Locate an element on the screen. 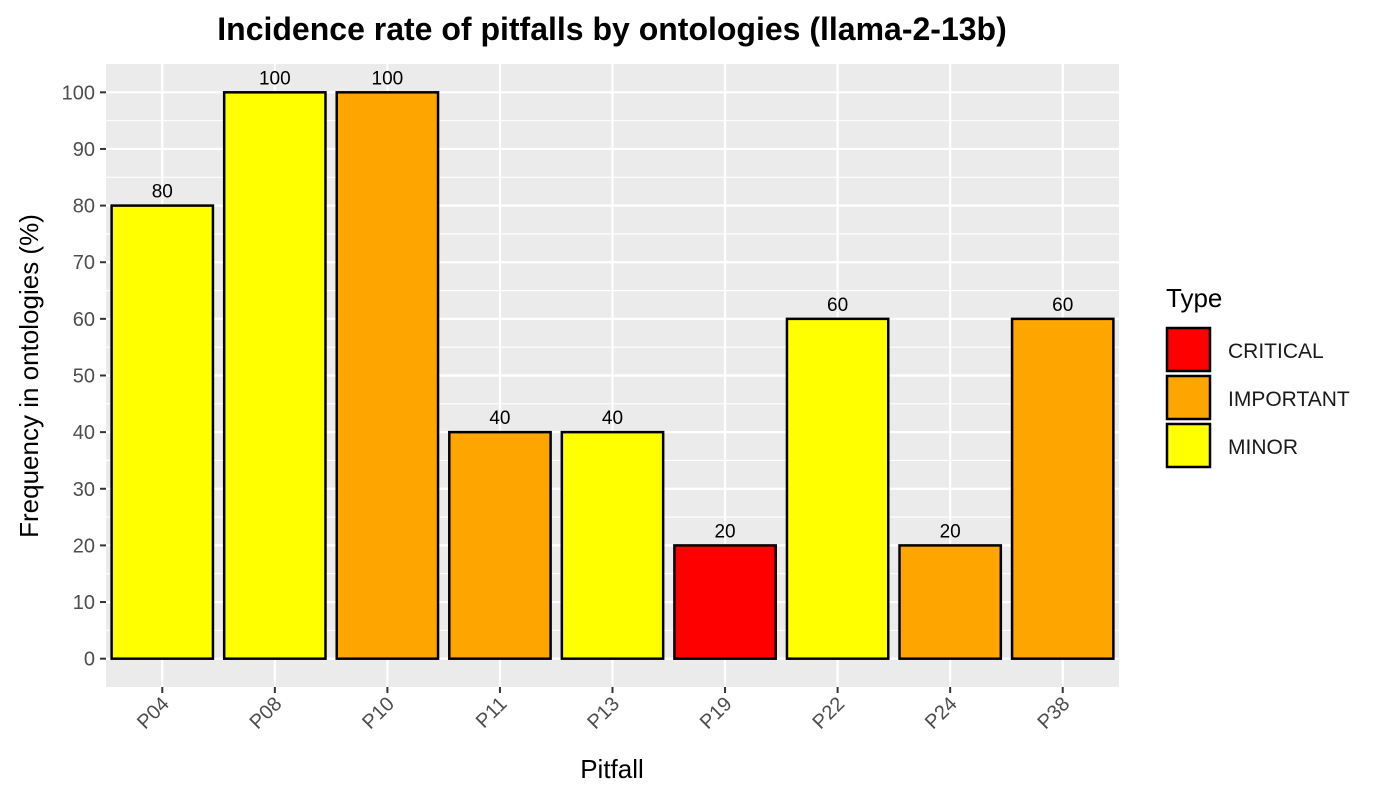 The width and height of the screenshot is (1400, 800). legend: Type CRITICAL IMPORTANT MINOR is located at coordinates (1257, 376).